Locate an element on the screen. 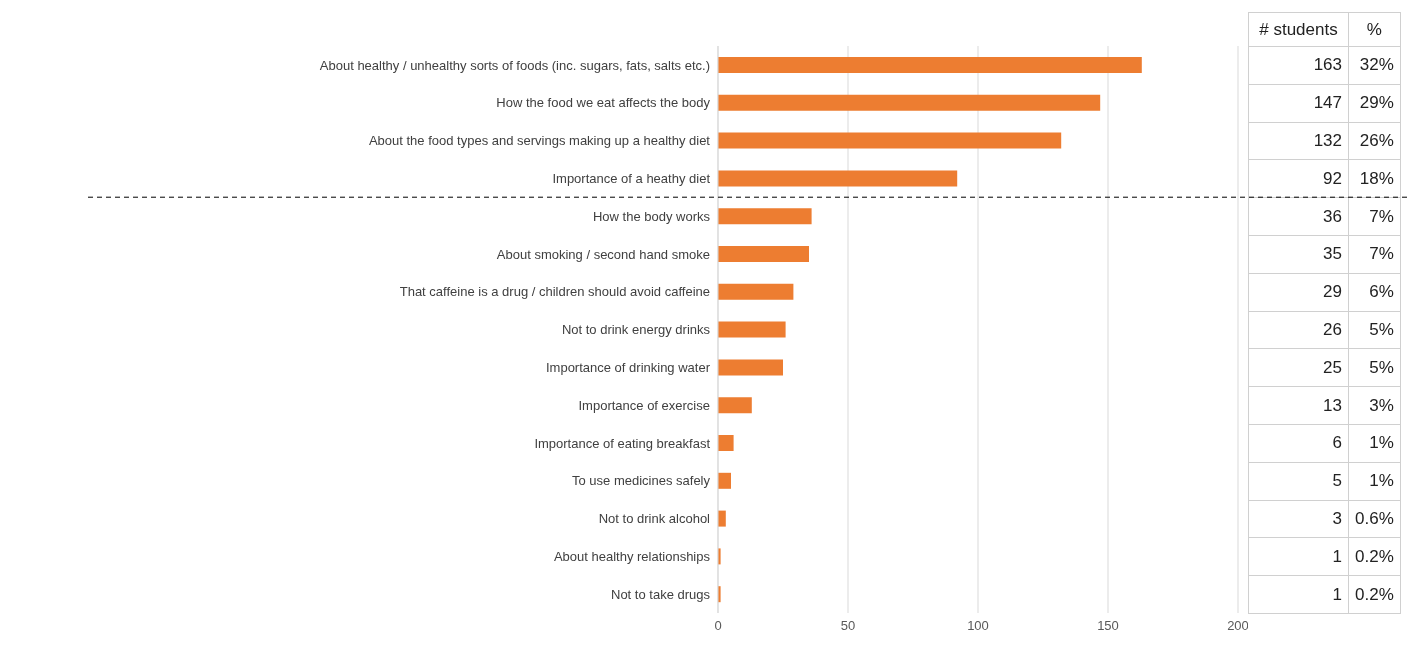 The height and width of the screenshot is (654, 1421). x-tick-label: 100 is located at coordinates (978, 626).